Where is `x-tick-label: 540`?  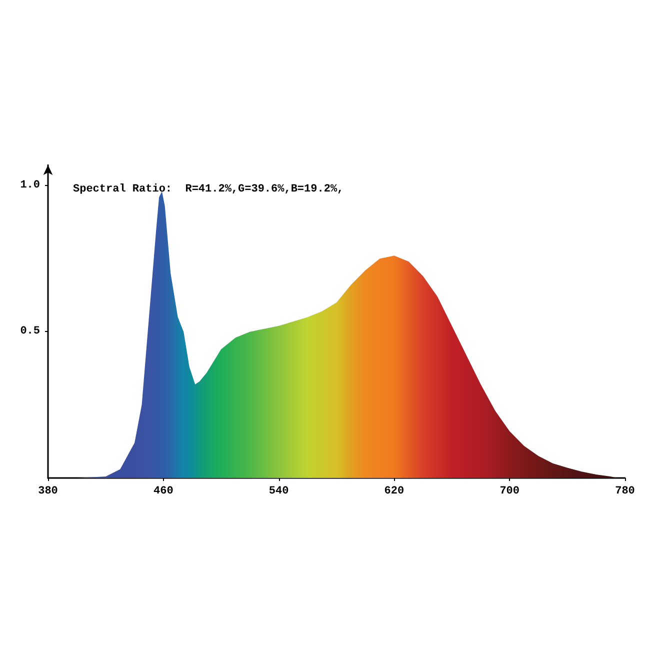
x-tick-label: 540 is located at coordinates (278, 492).